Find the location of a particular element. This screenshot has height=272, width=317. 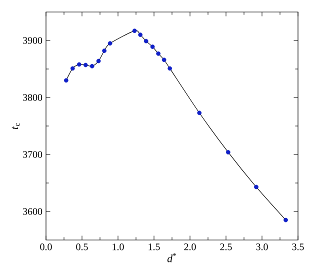

x-tick-label: 1.5 is located at coordinates (154, 247).